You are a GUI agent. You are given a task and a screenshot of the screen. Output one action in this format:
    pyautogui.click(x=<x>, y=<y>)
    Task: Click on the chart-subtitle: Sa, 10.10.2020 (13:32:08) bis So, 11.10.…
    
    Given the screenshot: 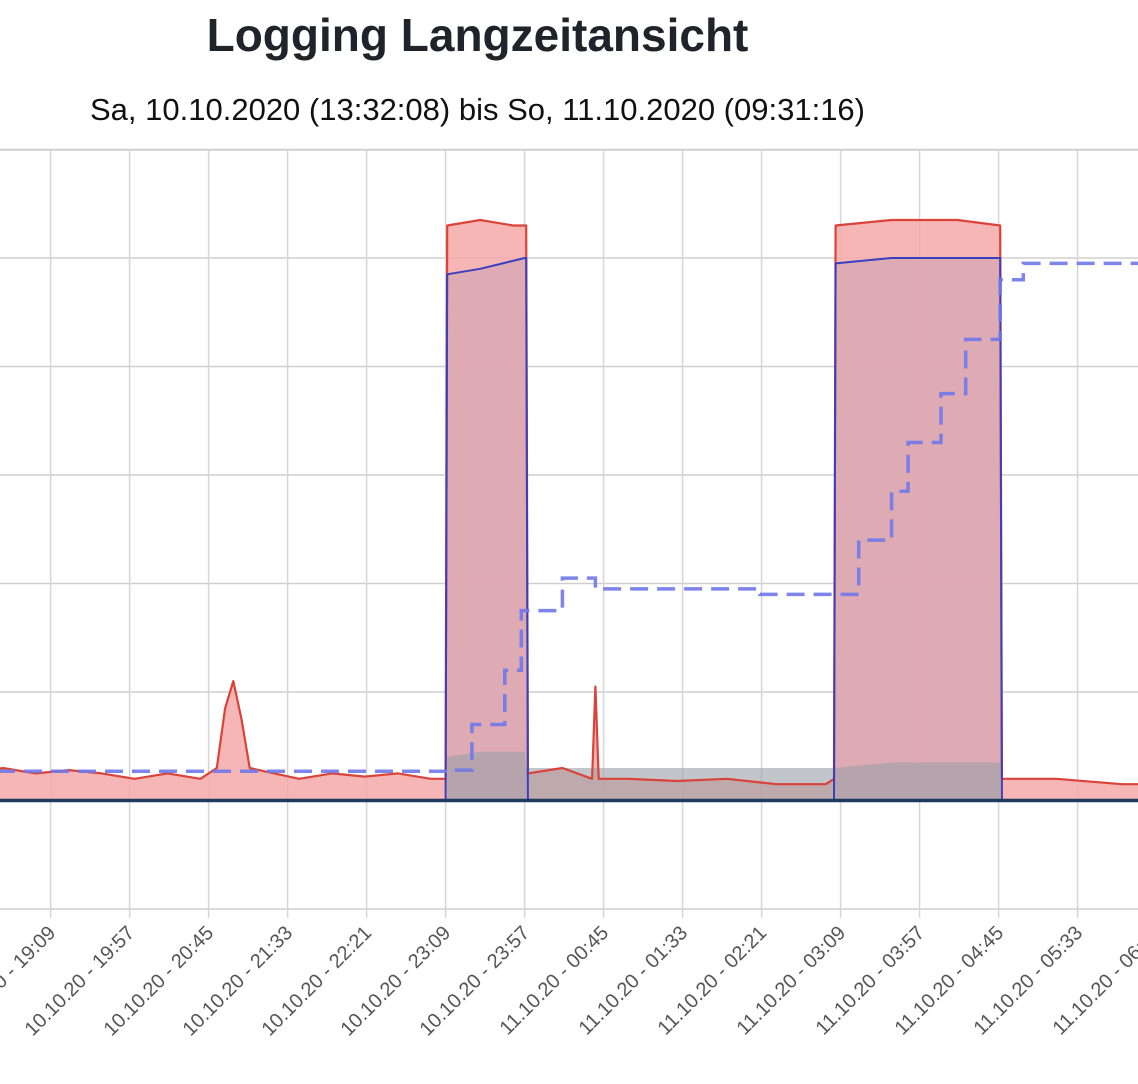 What is the action you would take?
    pyautogui.click(x=477, y=109)
    